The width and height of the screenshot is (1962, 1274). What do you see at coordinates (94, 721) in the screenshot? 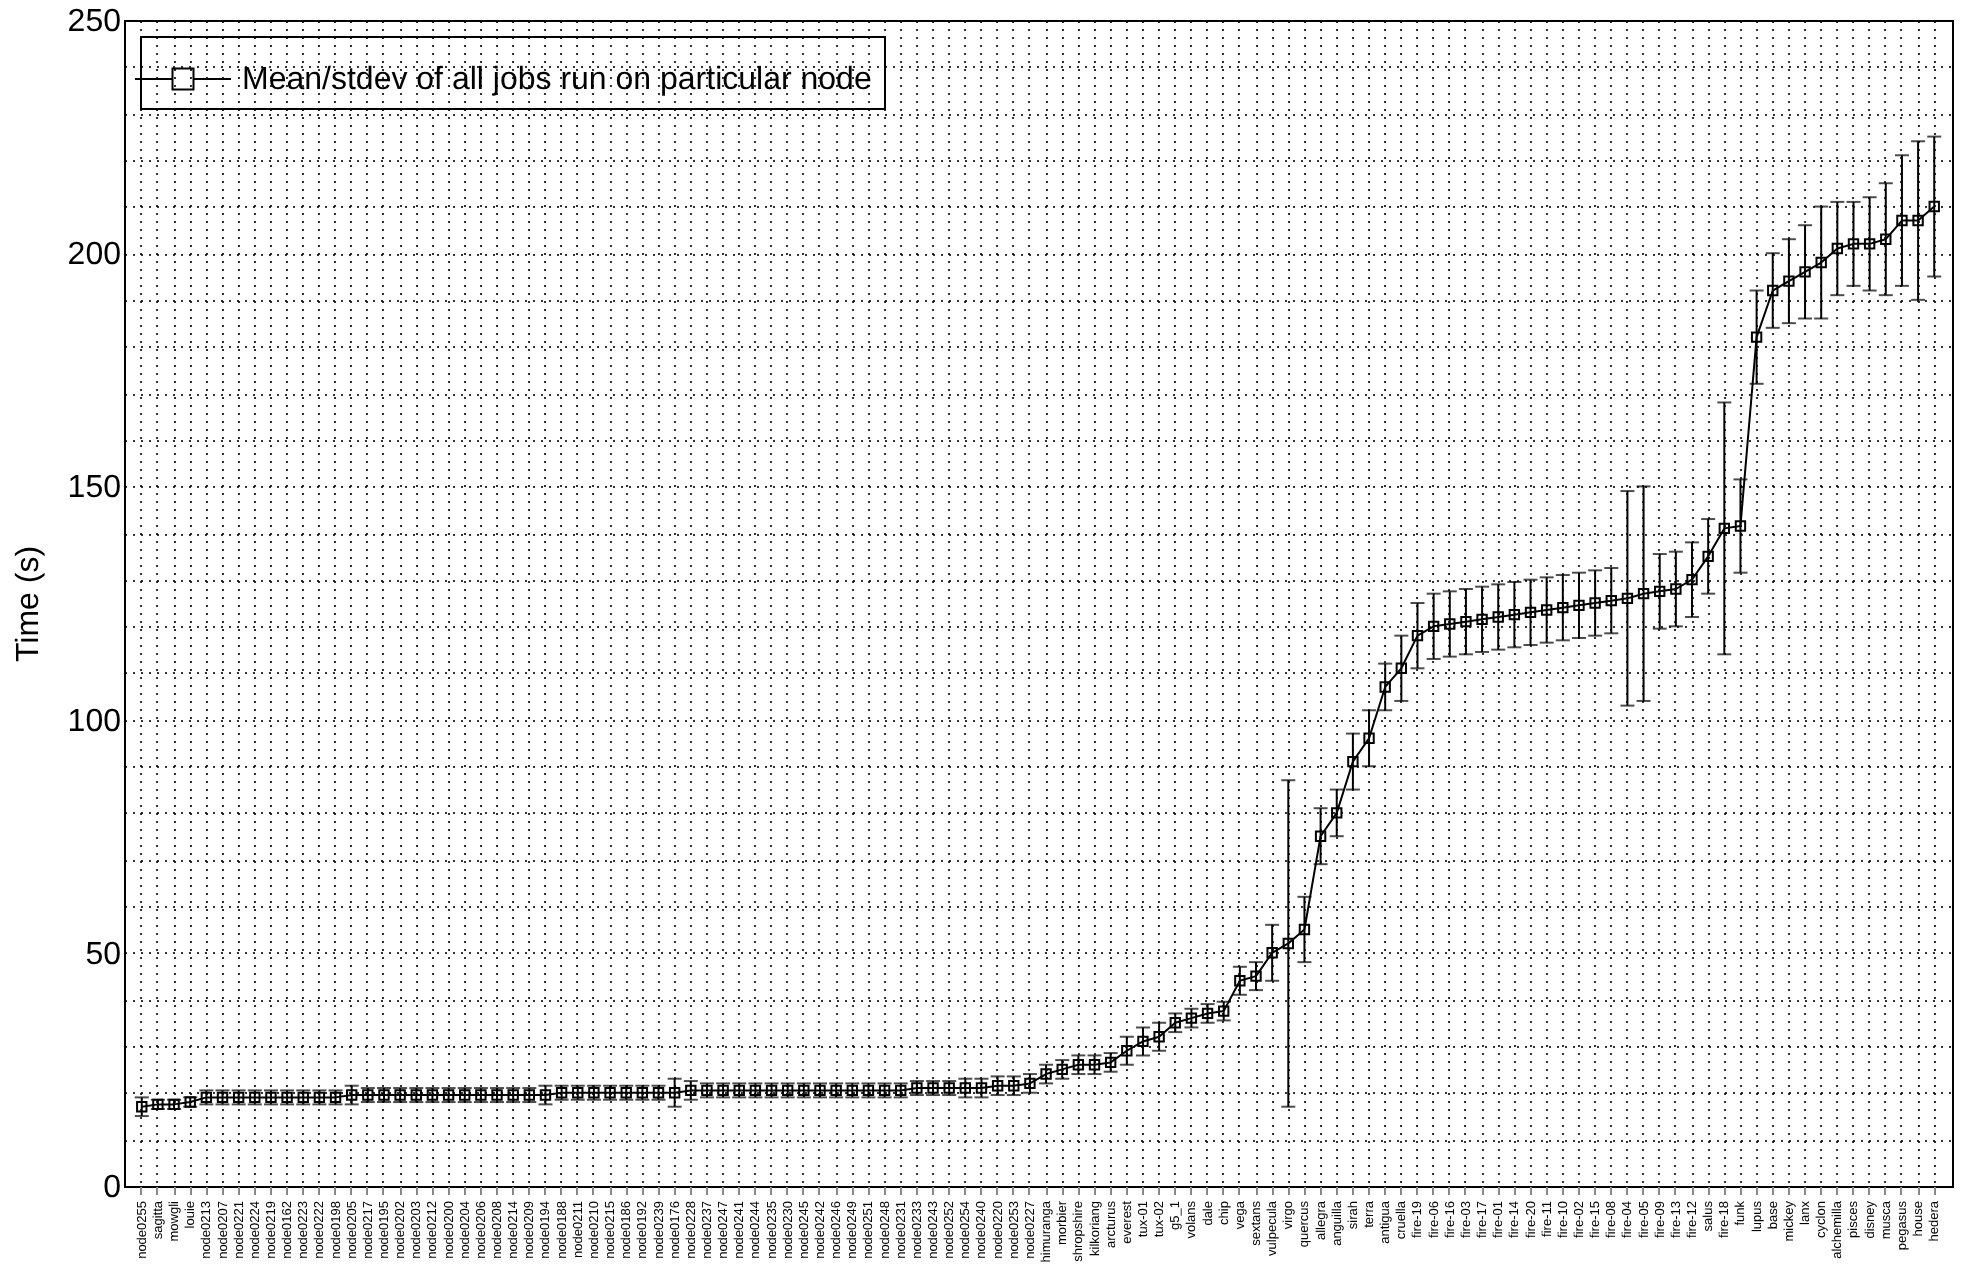
I see `y-tick-label: 100` at bounding box center [94, 721].